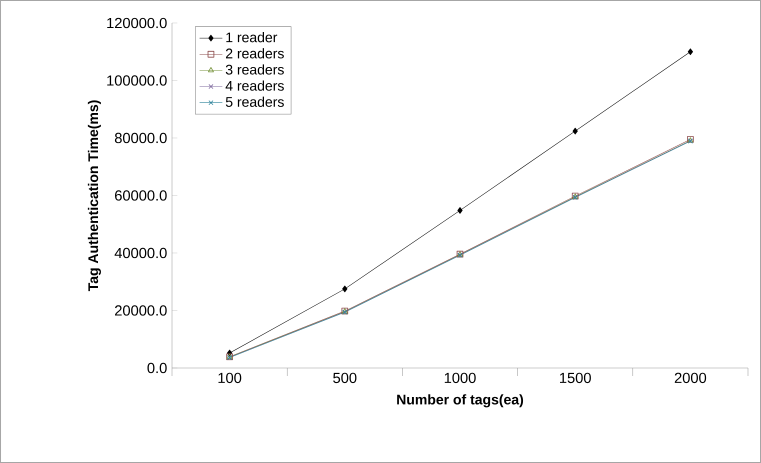  I want to click on legend-label: 4 readers, so click(255, 85).